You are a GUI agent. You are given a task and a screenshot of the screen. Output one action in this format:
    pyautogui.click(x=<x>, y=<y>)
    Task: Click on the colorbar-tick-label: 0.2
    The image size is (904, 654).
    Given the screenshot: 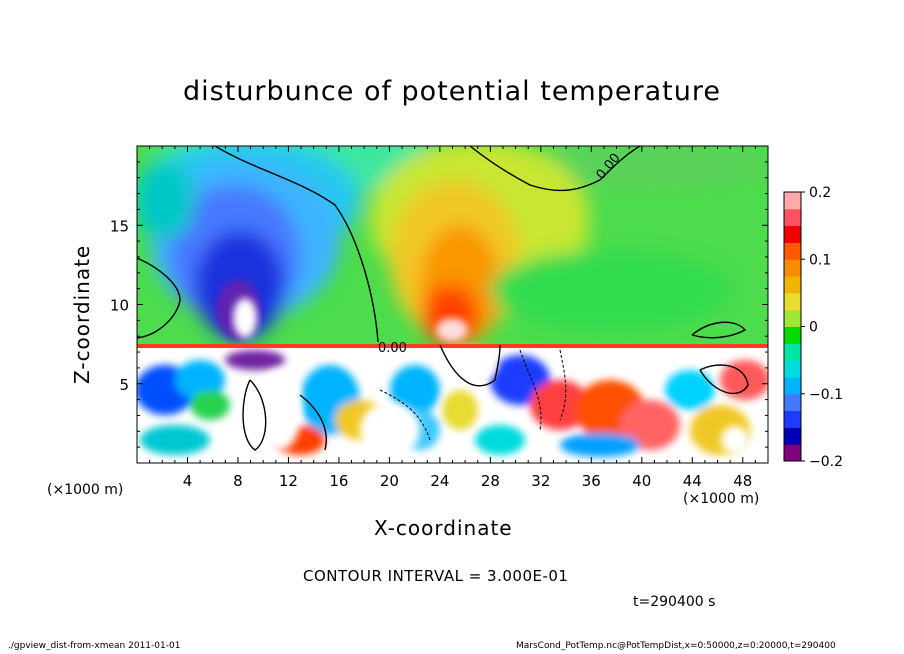 What is the action you would take?
    pyautogui.click(x=820, y=193)
    